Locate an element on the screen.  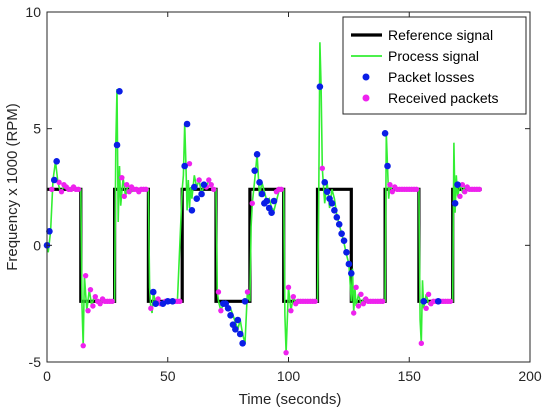
legend-label: Reference signal is located at coordinates (440, 35).